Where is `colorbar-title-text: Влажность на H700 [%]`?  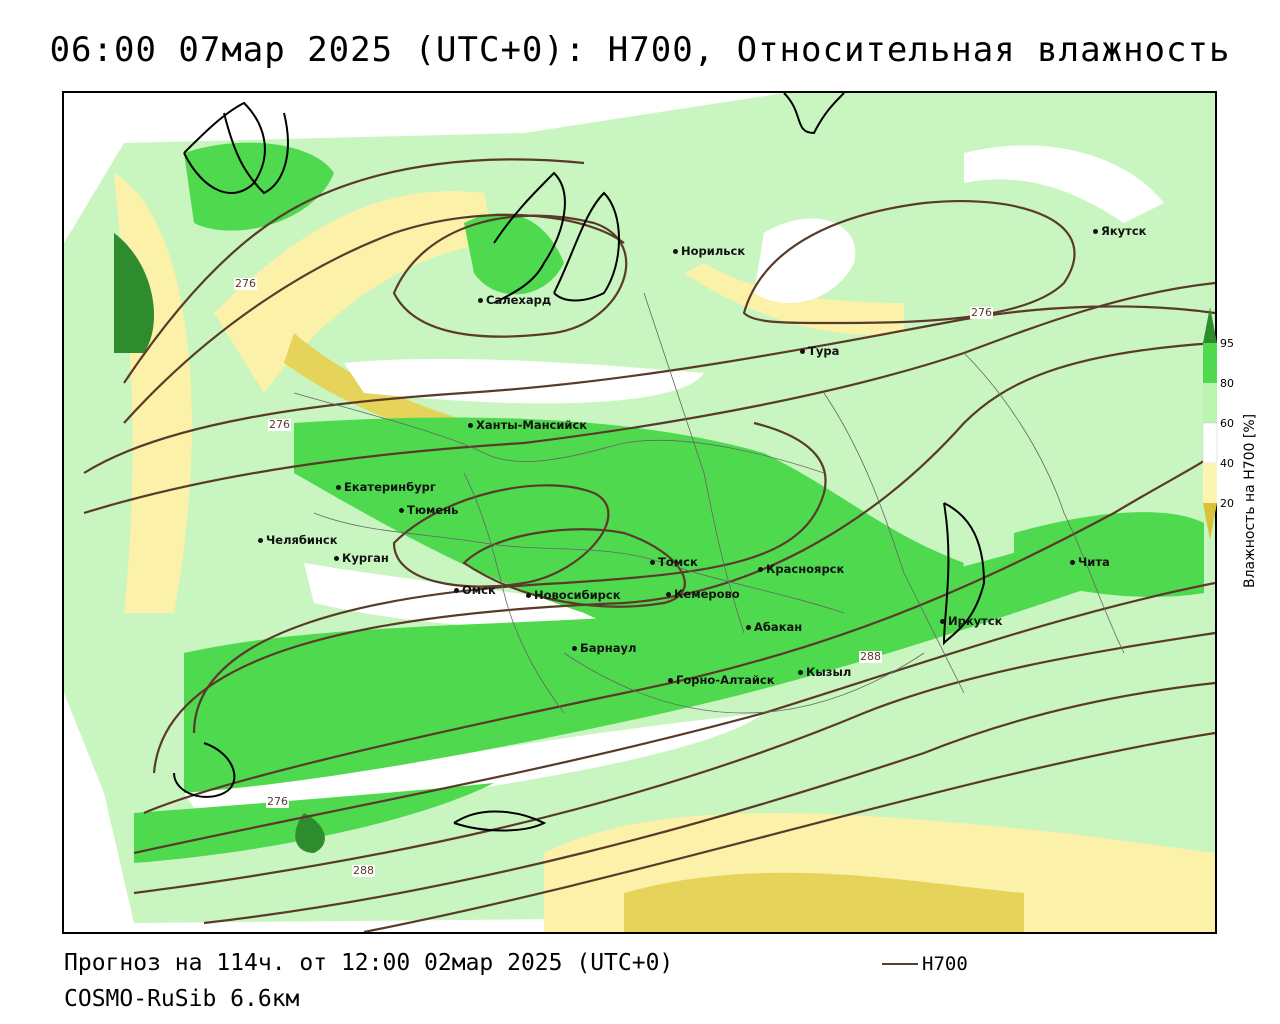 colorbar-title-text: Влажность на H700 [%] is located at coordinates (1250, 500).